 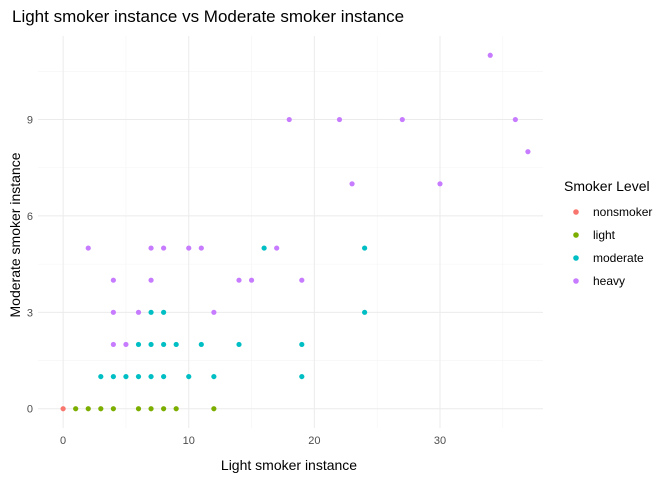 What do you see at coordinates (15, 234) in the screenshot?
I see `y-axis-title: Moderate smoker instance` at bounding box center [15, 234].